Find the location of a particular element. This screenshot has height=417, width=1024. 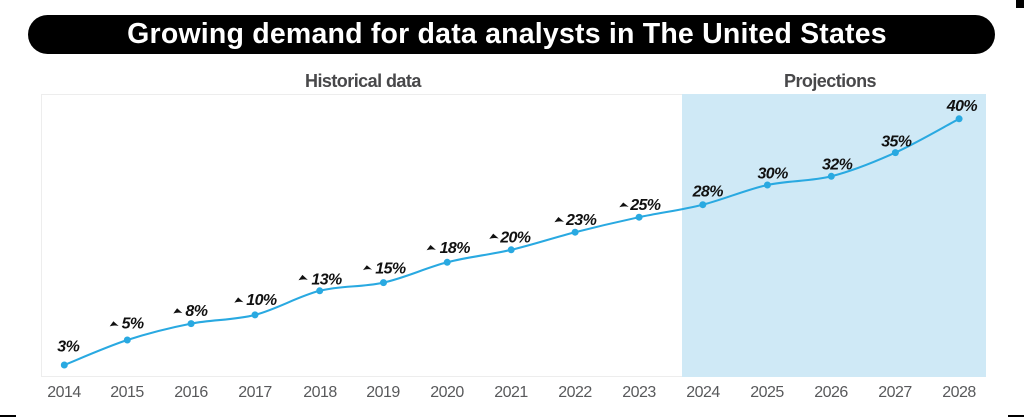

svg-text: 20% is located at coordinates (515, 237).